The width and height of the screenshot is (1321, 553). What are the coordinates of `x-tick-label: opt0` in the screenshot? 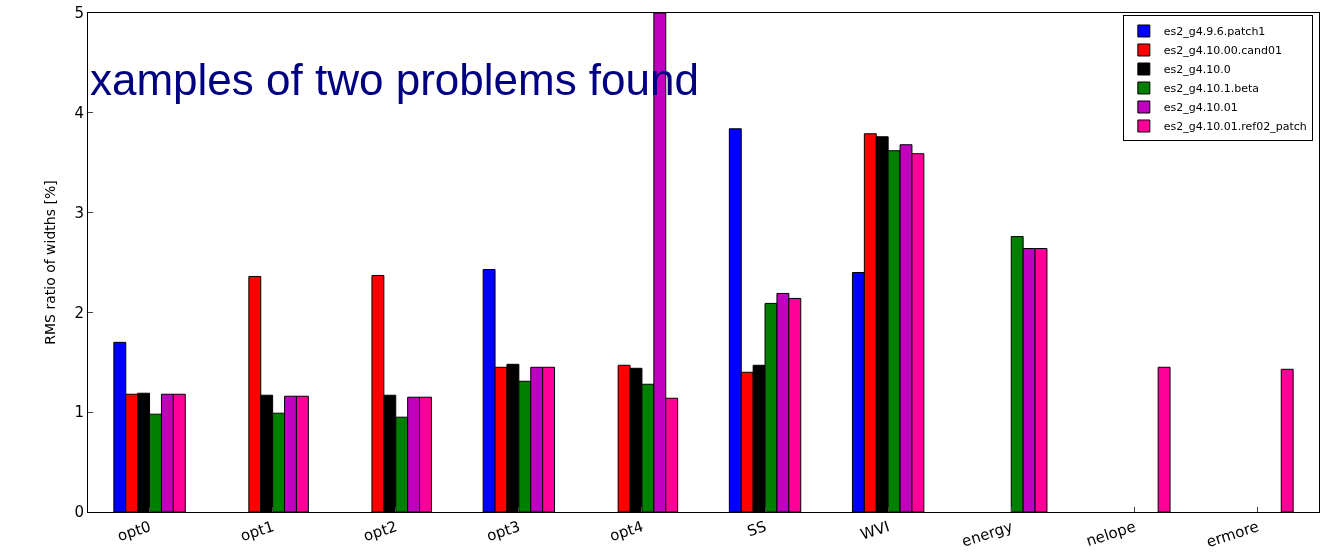 It's located at (134, 531).